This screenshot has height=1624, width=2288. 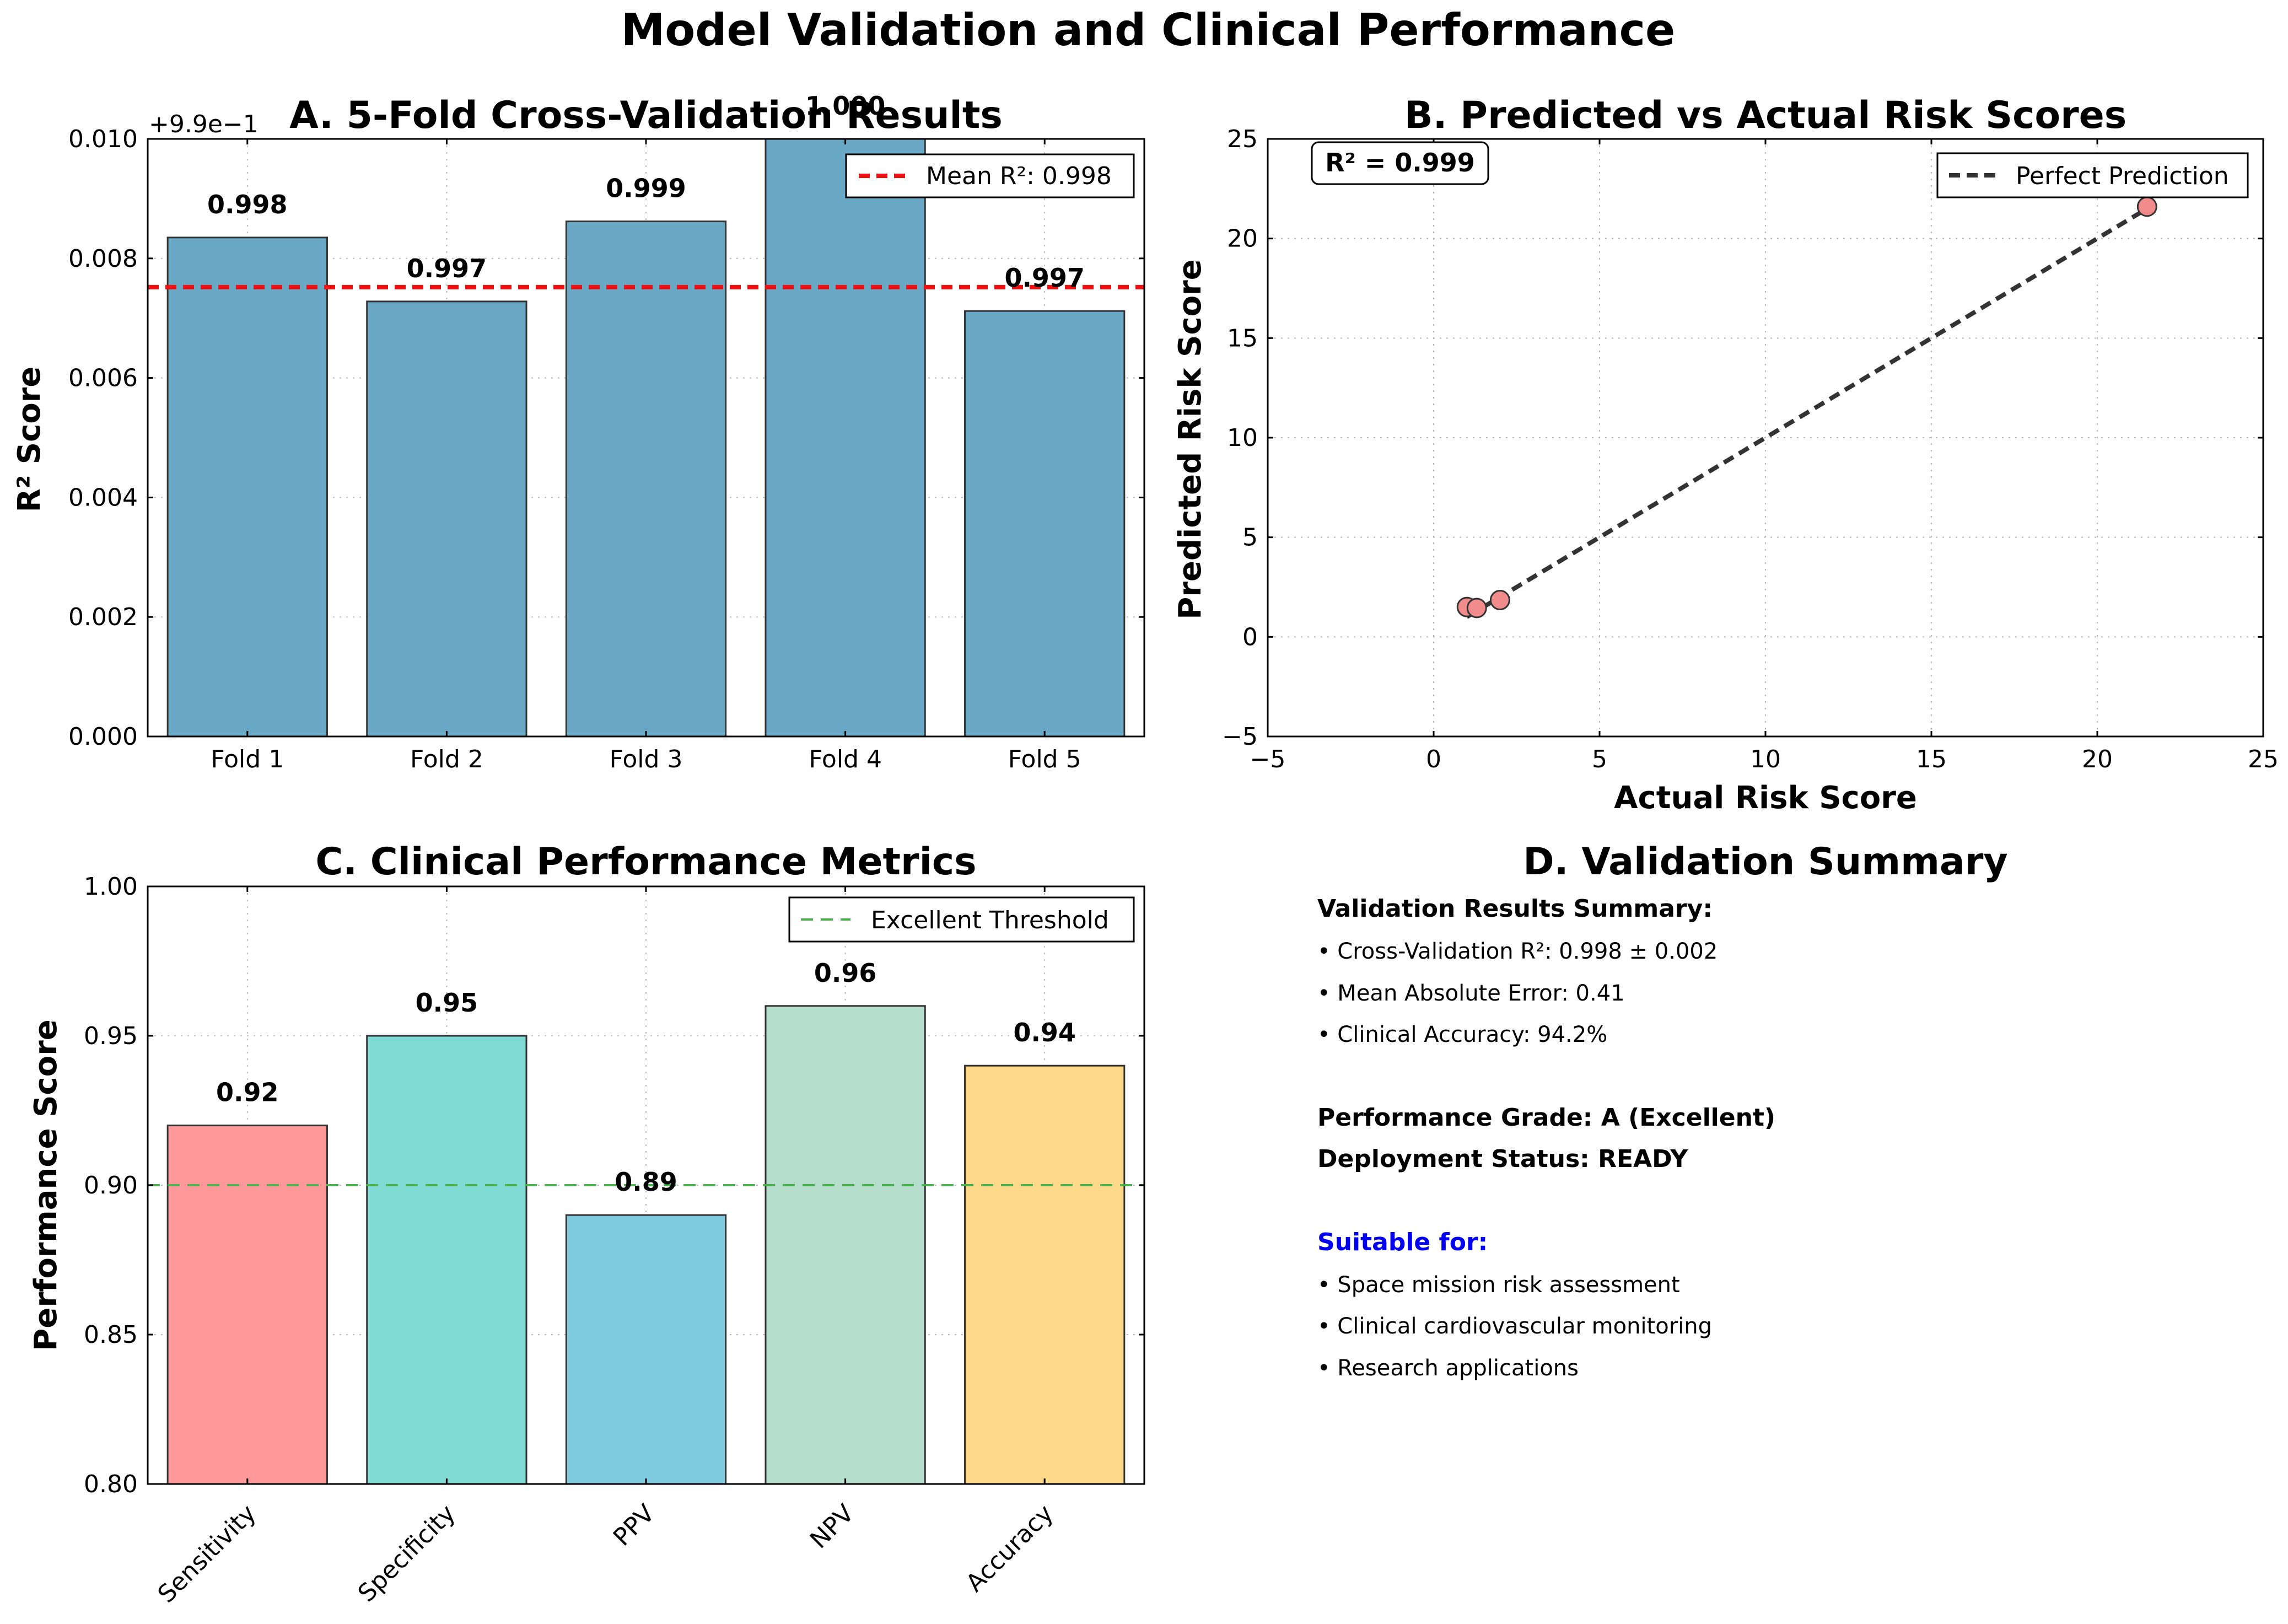 What do you see at coordinates (1514, 1326) in the screenshot?
I see `summary-suitable-item: • Clinical cardiovascular monitoring` at bounding box center [1514, 1326].